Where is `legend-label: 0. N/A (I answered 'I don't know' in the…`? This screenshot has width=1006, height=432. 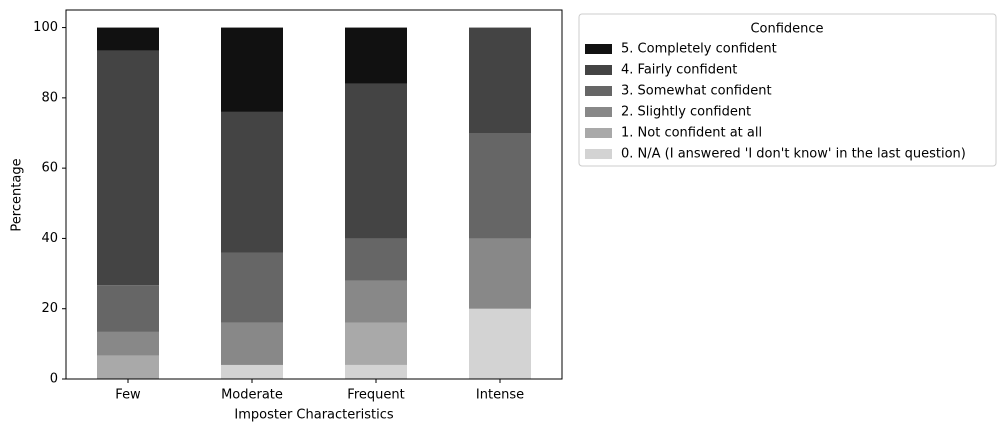
legend-label: 0. N/A (I answered 'I don't know' in the… is located at coordinates (793, 154).